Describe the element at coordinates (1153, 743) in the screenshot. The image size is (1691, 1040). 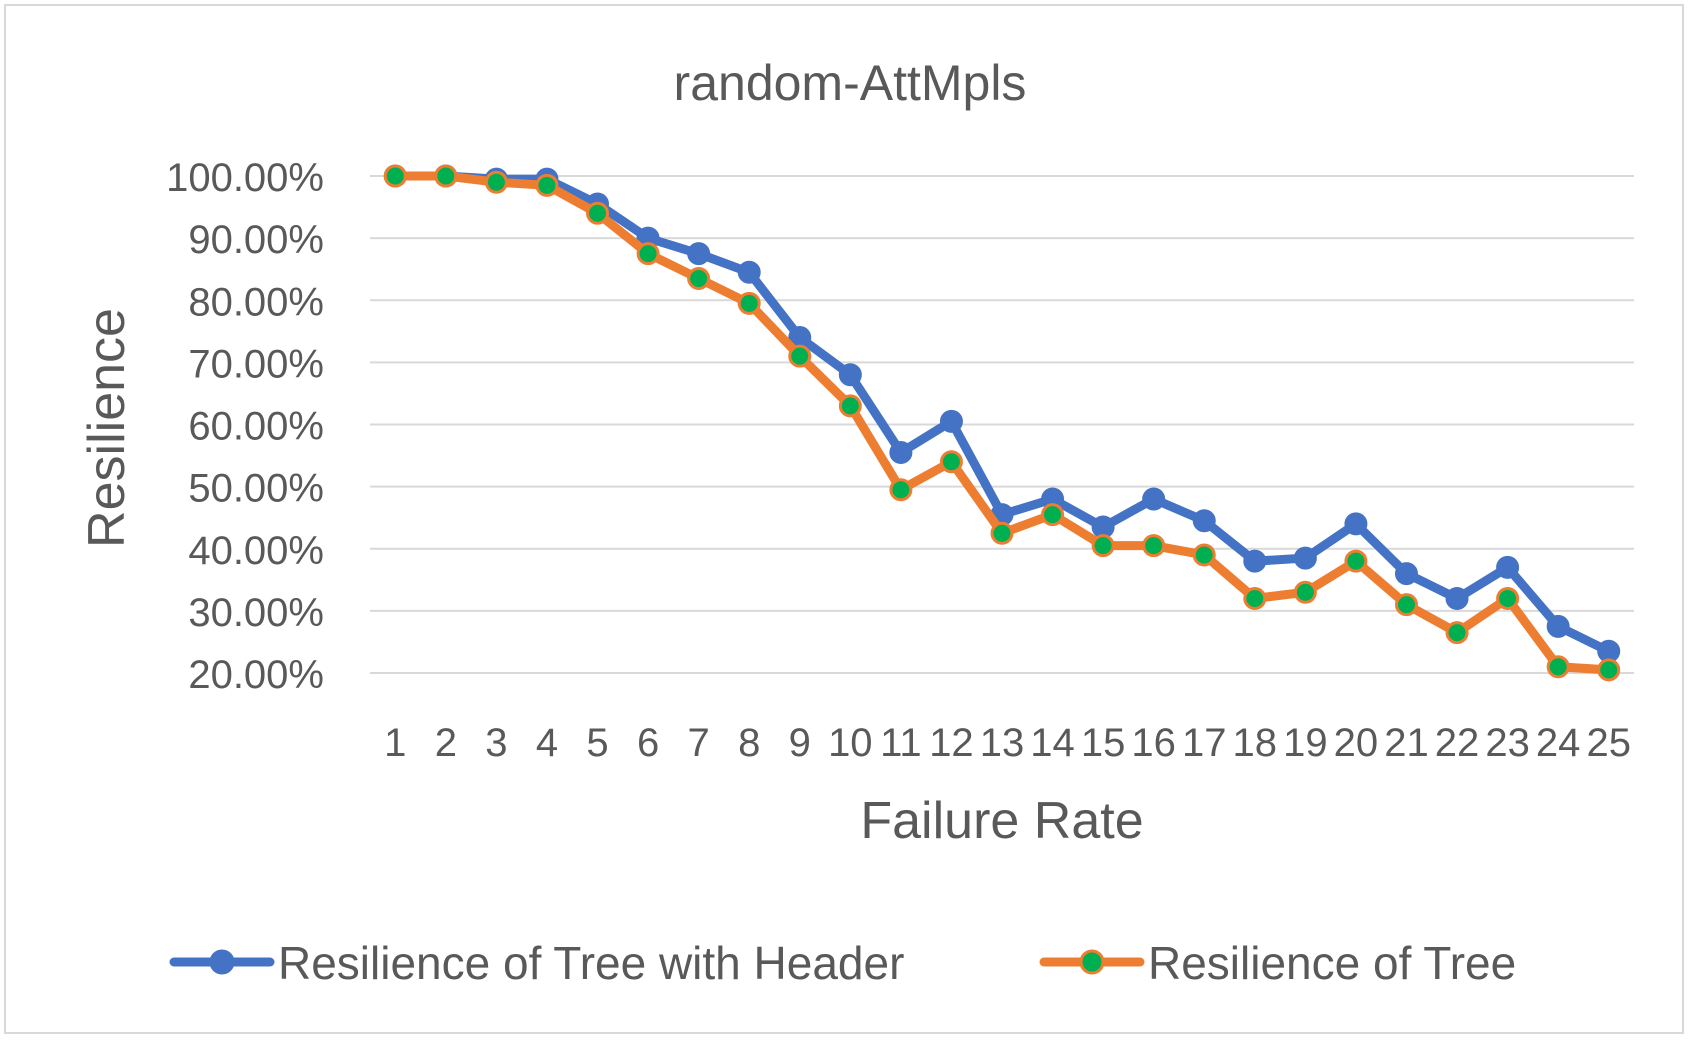
I see `x-tick-label: 16` at that location.